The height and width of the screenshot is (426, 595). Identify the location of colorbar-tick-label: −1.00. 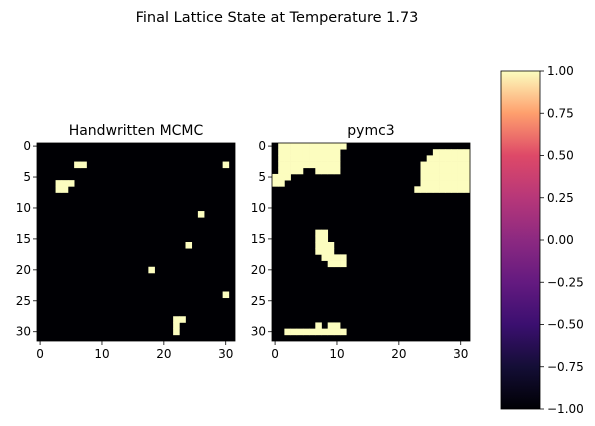
(565, 409).